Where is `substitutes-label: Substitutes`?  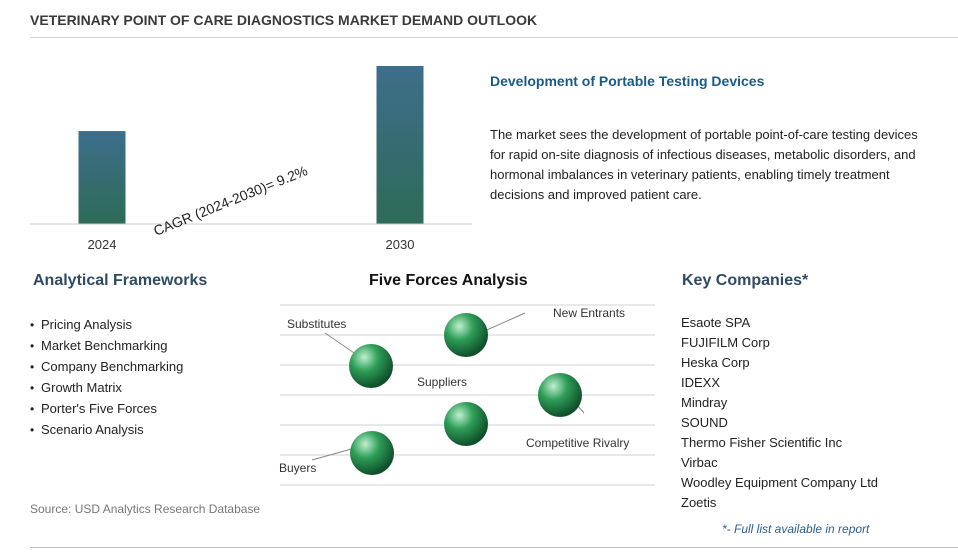
substitutes-label: Substitutes is located at coordinates (316, 324).